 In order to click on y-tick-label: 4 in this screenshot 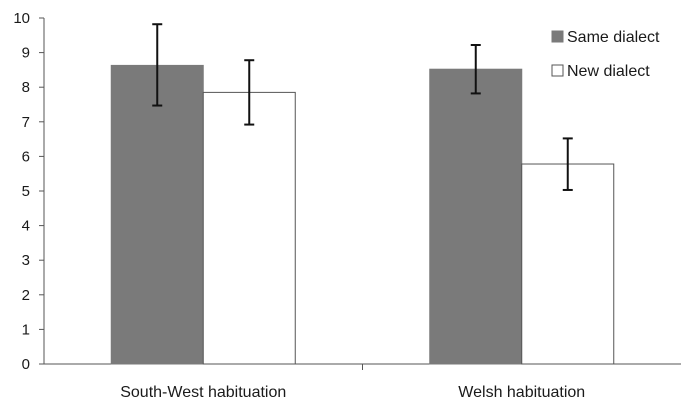, I will do `click(26, 226)`.